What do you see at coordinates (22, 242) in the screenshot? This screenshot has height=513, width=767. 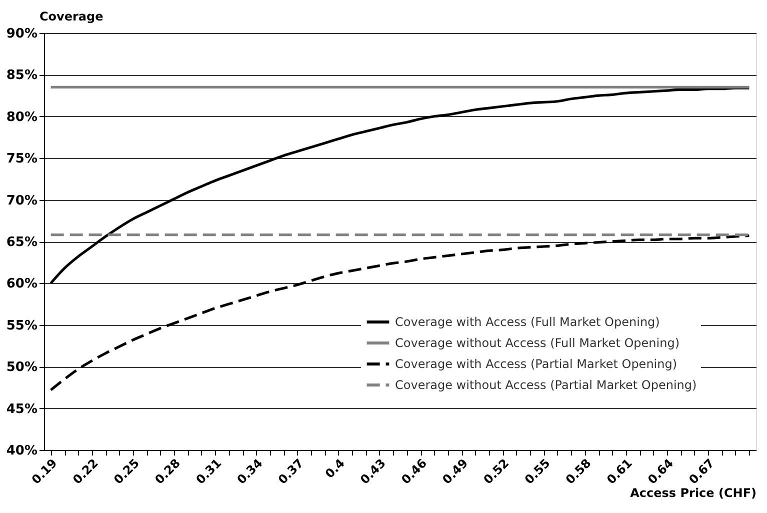 I see `y-tick-label: 65%` at bounding box center [22, 242].